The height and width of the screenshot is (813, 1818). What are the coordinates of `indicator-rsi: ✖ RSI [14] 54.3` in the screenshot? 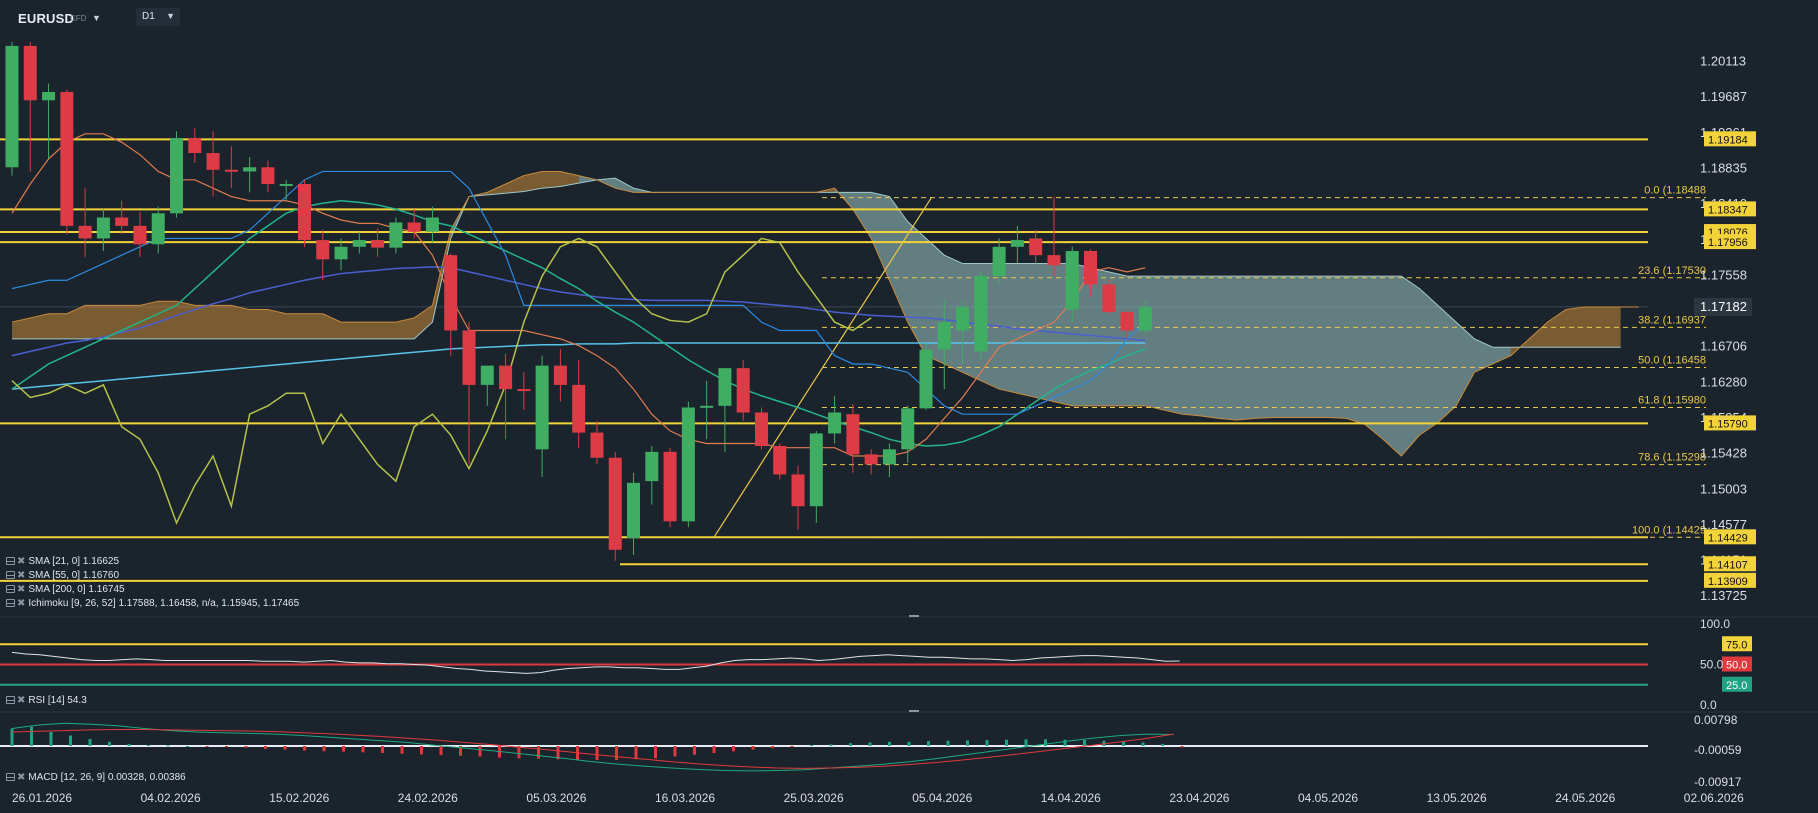 It's located at (46, 701).